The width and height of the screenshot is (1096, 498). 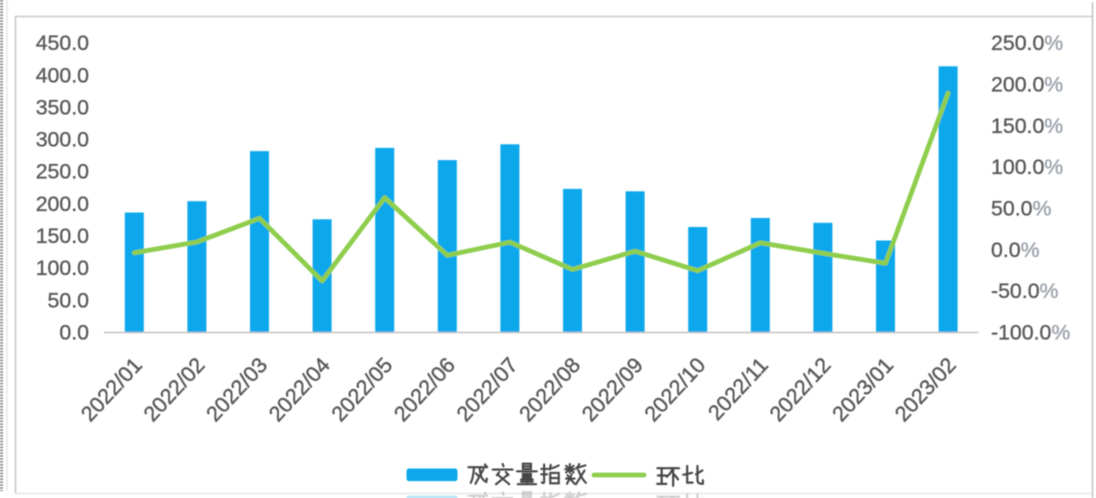 What do you see at coordinates (1027, 84) in the screenshot?
I see `svg-text: 200.0%` at bounding box center [1027, 84].